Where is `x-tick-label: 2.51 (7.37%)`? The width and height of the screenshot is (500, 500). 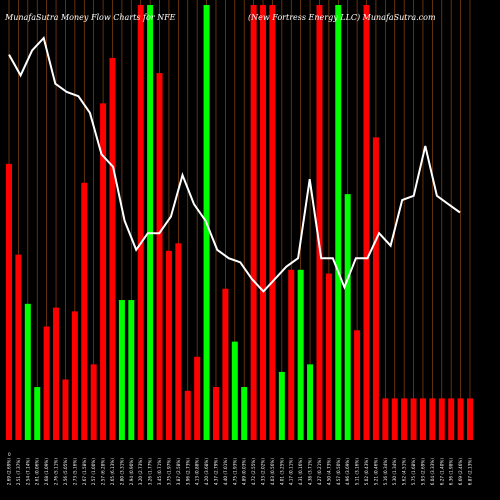
x-tick-label: 2.51 (7.37%) is located at coordinates (18, 472).